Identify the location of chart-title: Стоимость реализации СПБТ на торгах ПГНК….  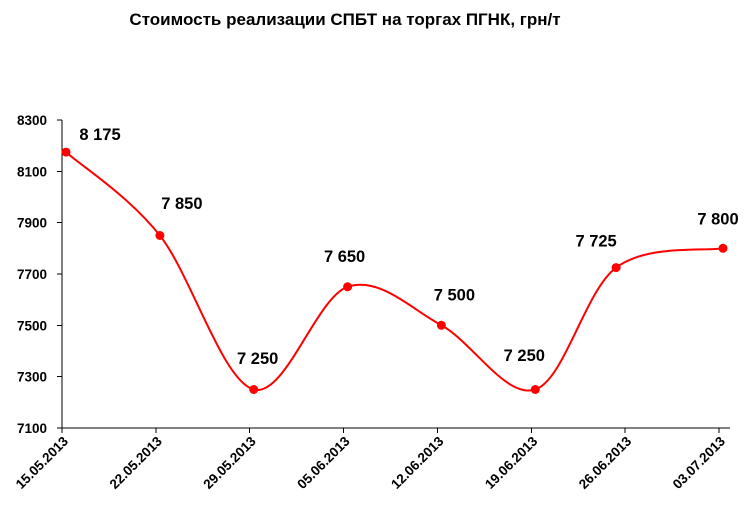
(344, 19).